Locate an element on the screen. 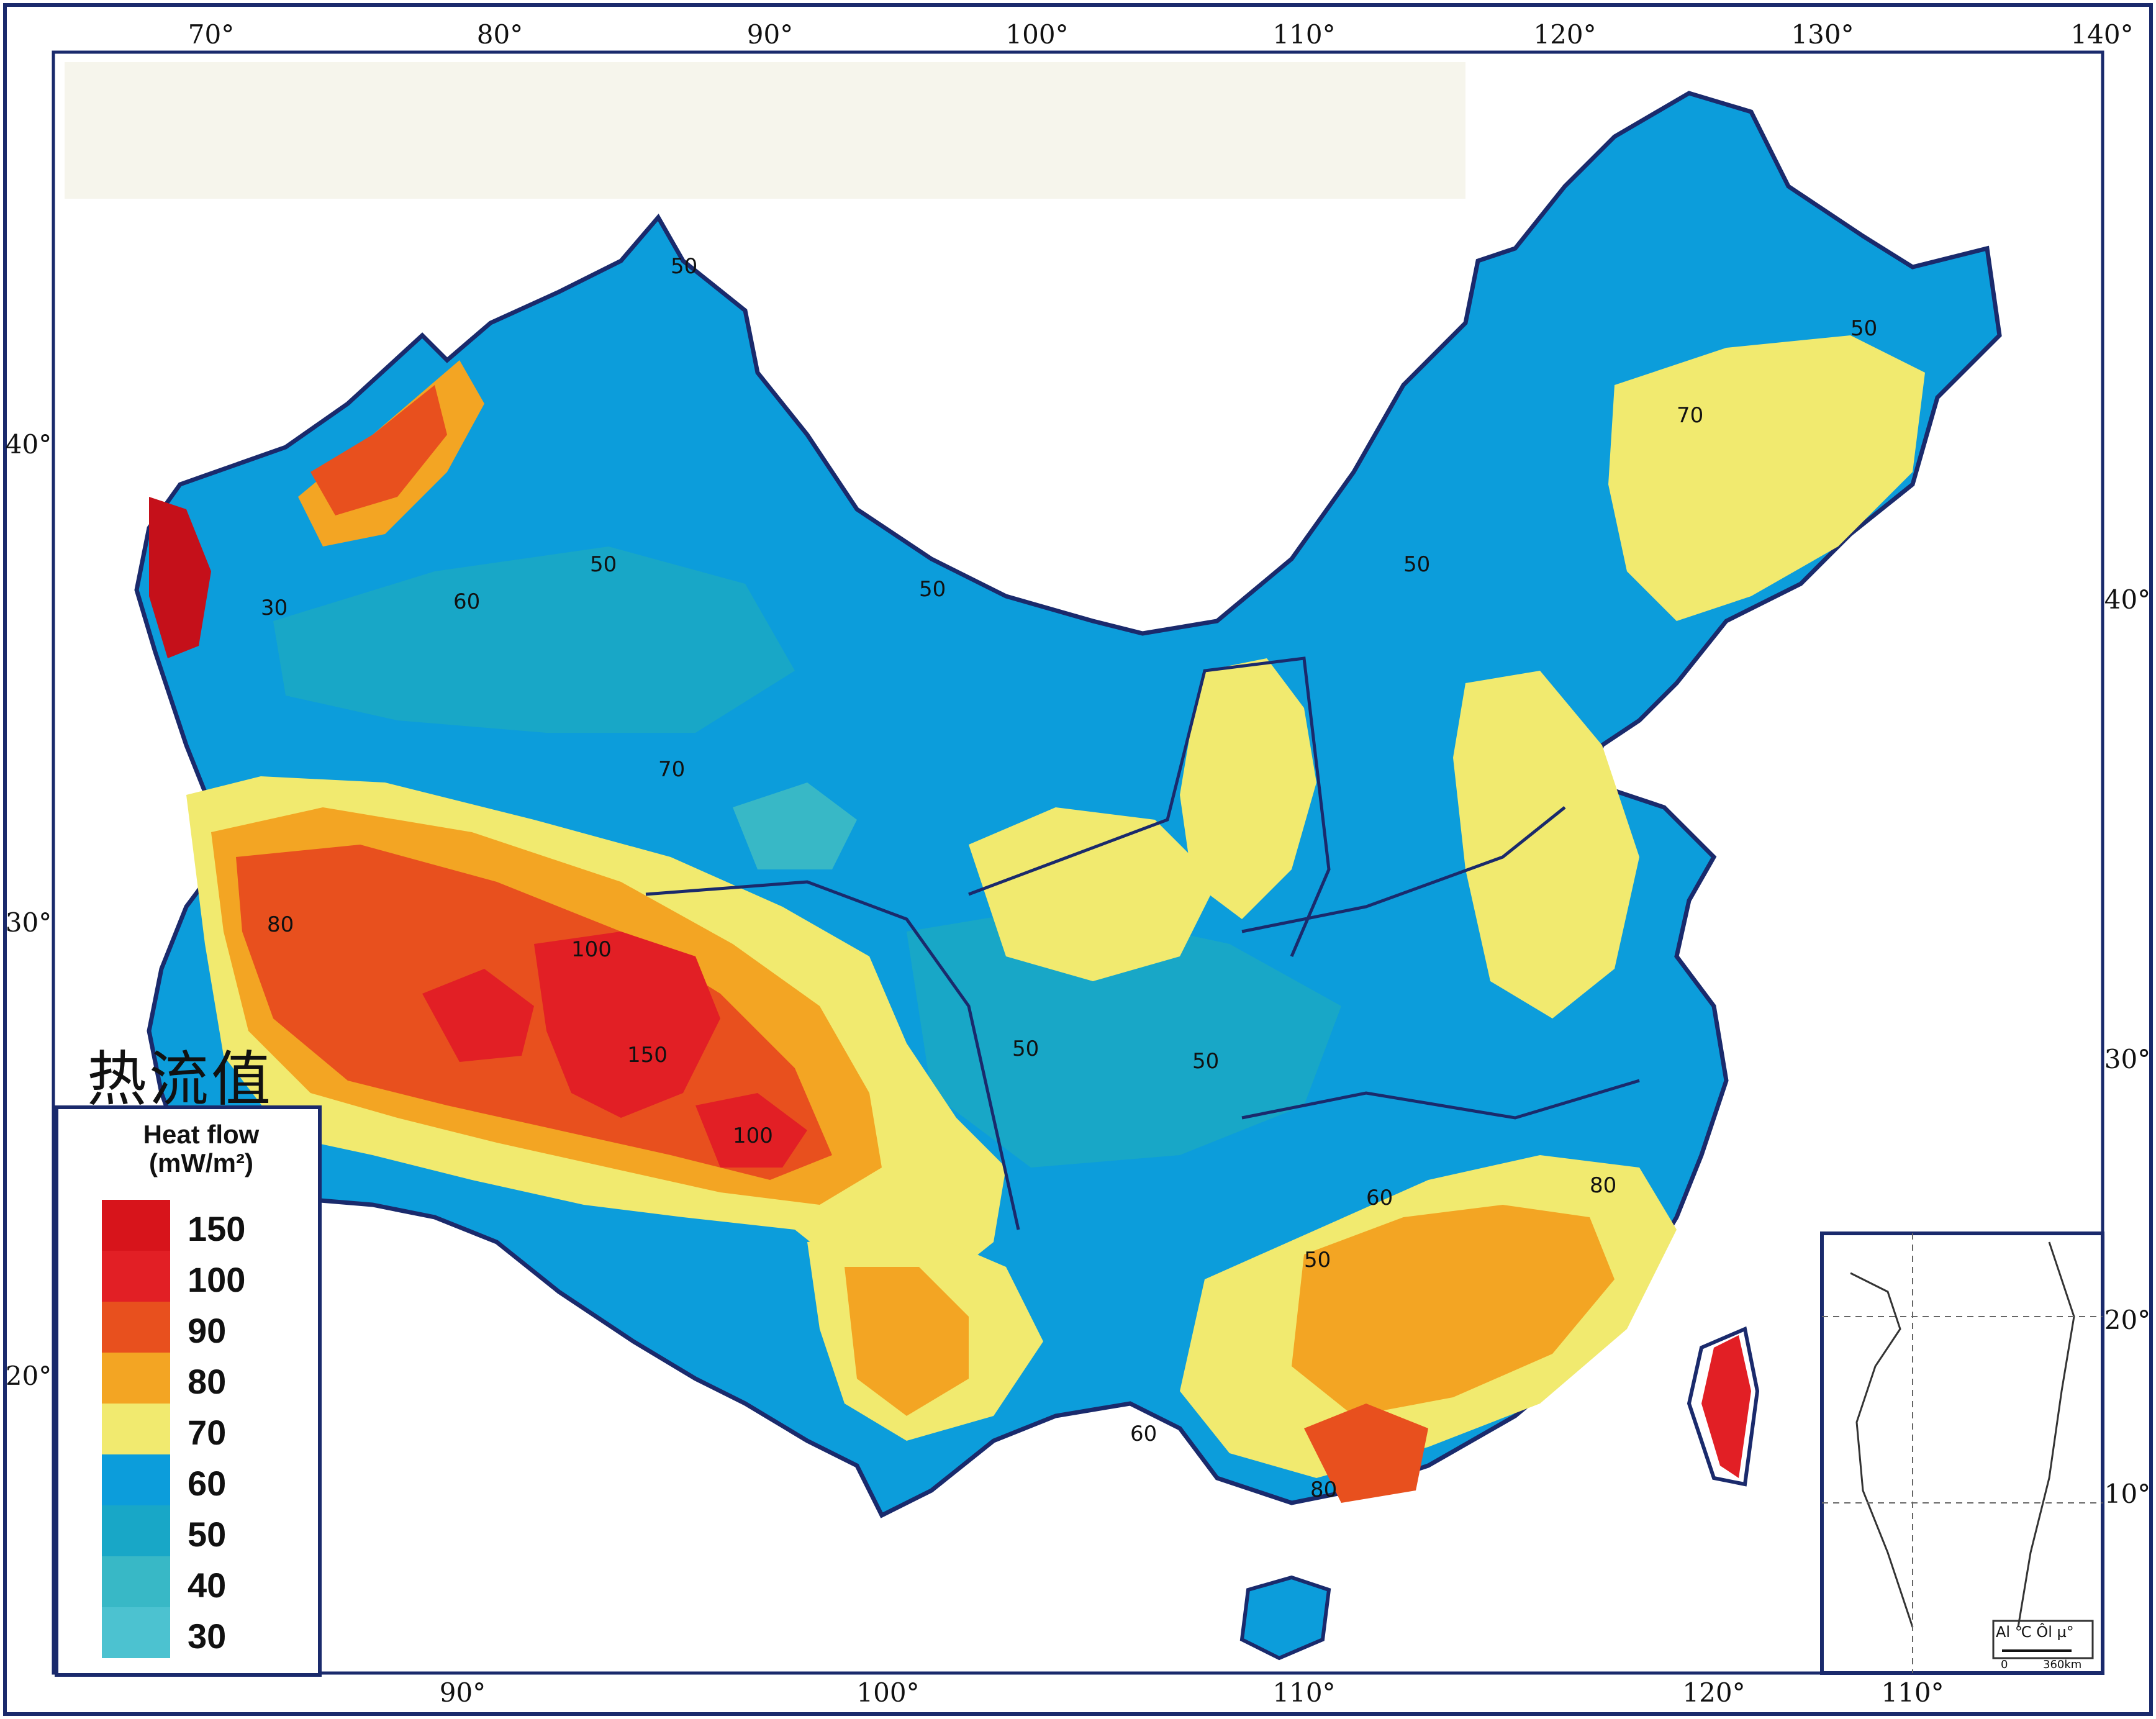 The image size is (2156, 1719). inset-scale-label-1: 360km is located at coordinates (2062, 1664).